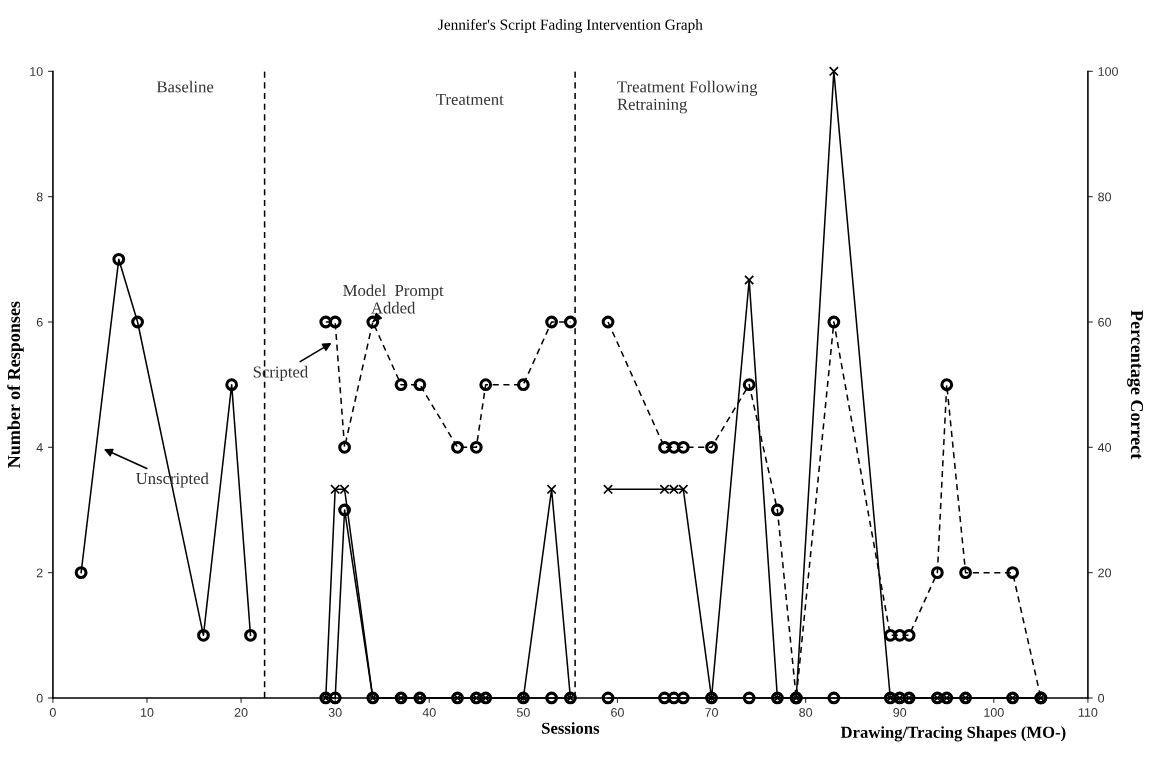  What do you see at coordinates (617, 712) in the screenshot?
I see `x-tick-label: 60` at bounding box center [617, 712].